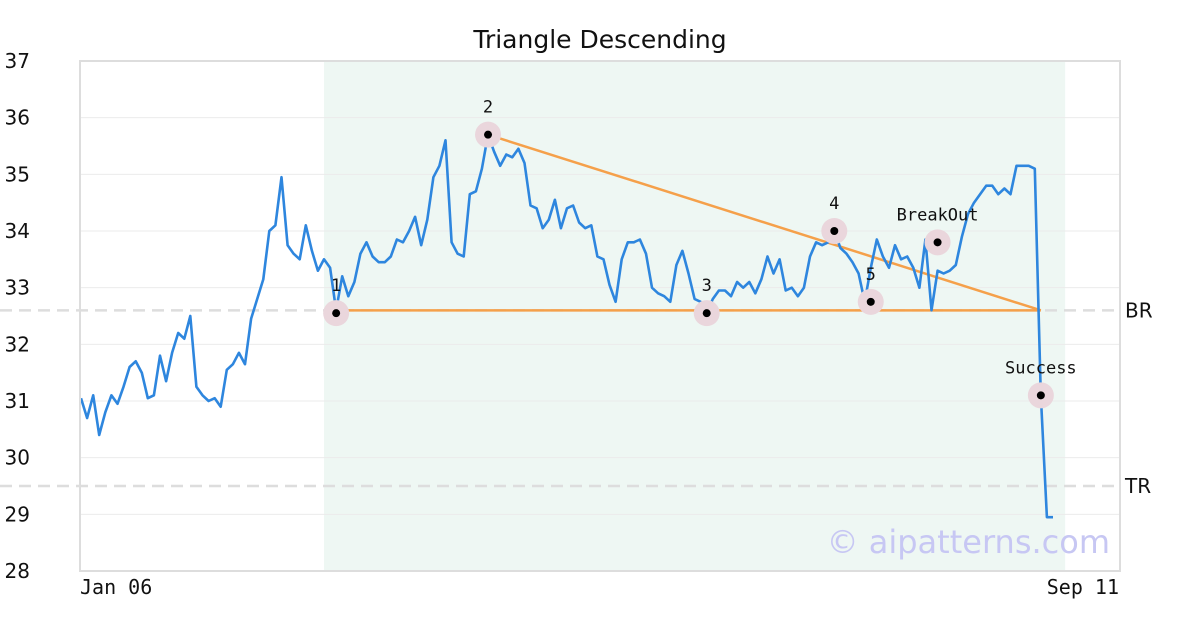 The height and width of the screenshot is (630, 1200). I want to click on point-label: BreakOut, so click(938, 215).